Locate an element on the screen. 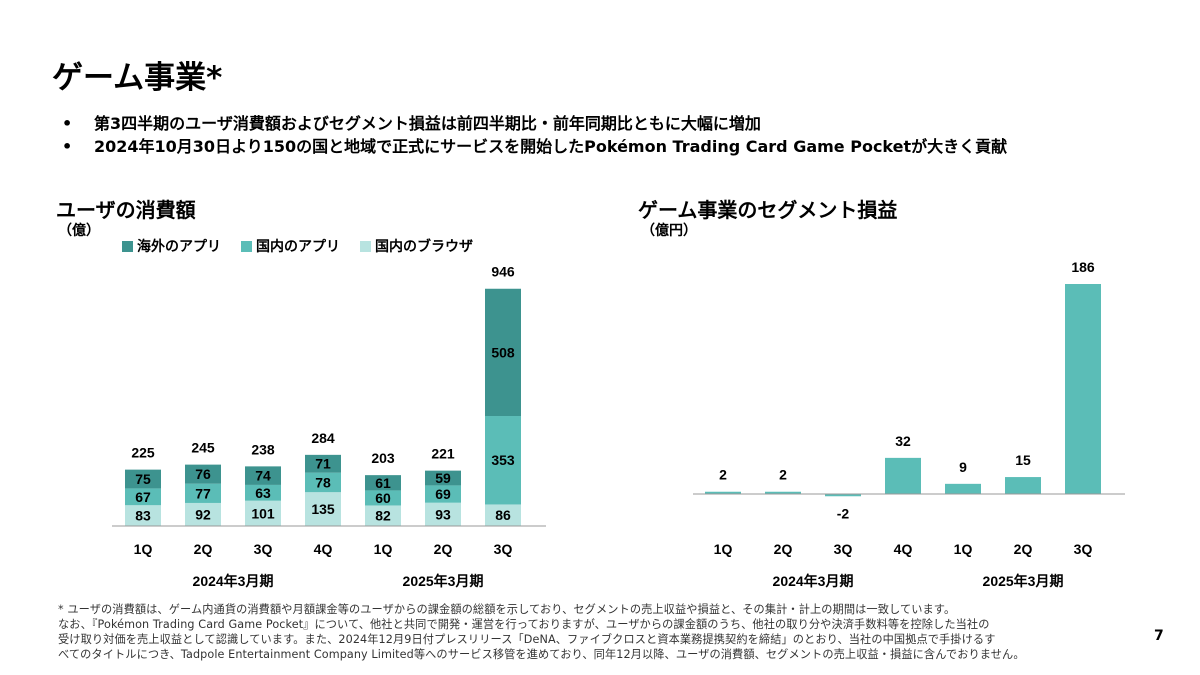 This screenshot has width=1200, height=675. legend-item-overseas-app: 海外のアプリ is located at coordinates (171, 246).